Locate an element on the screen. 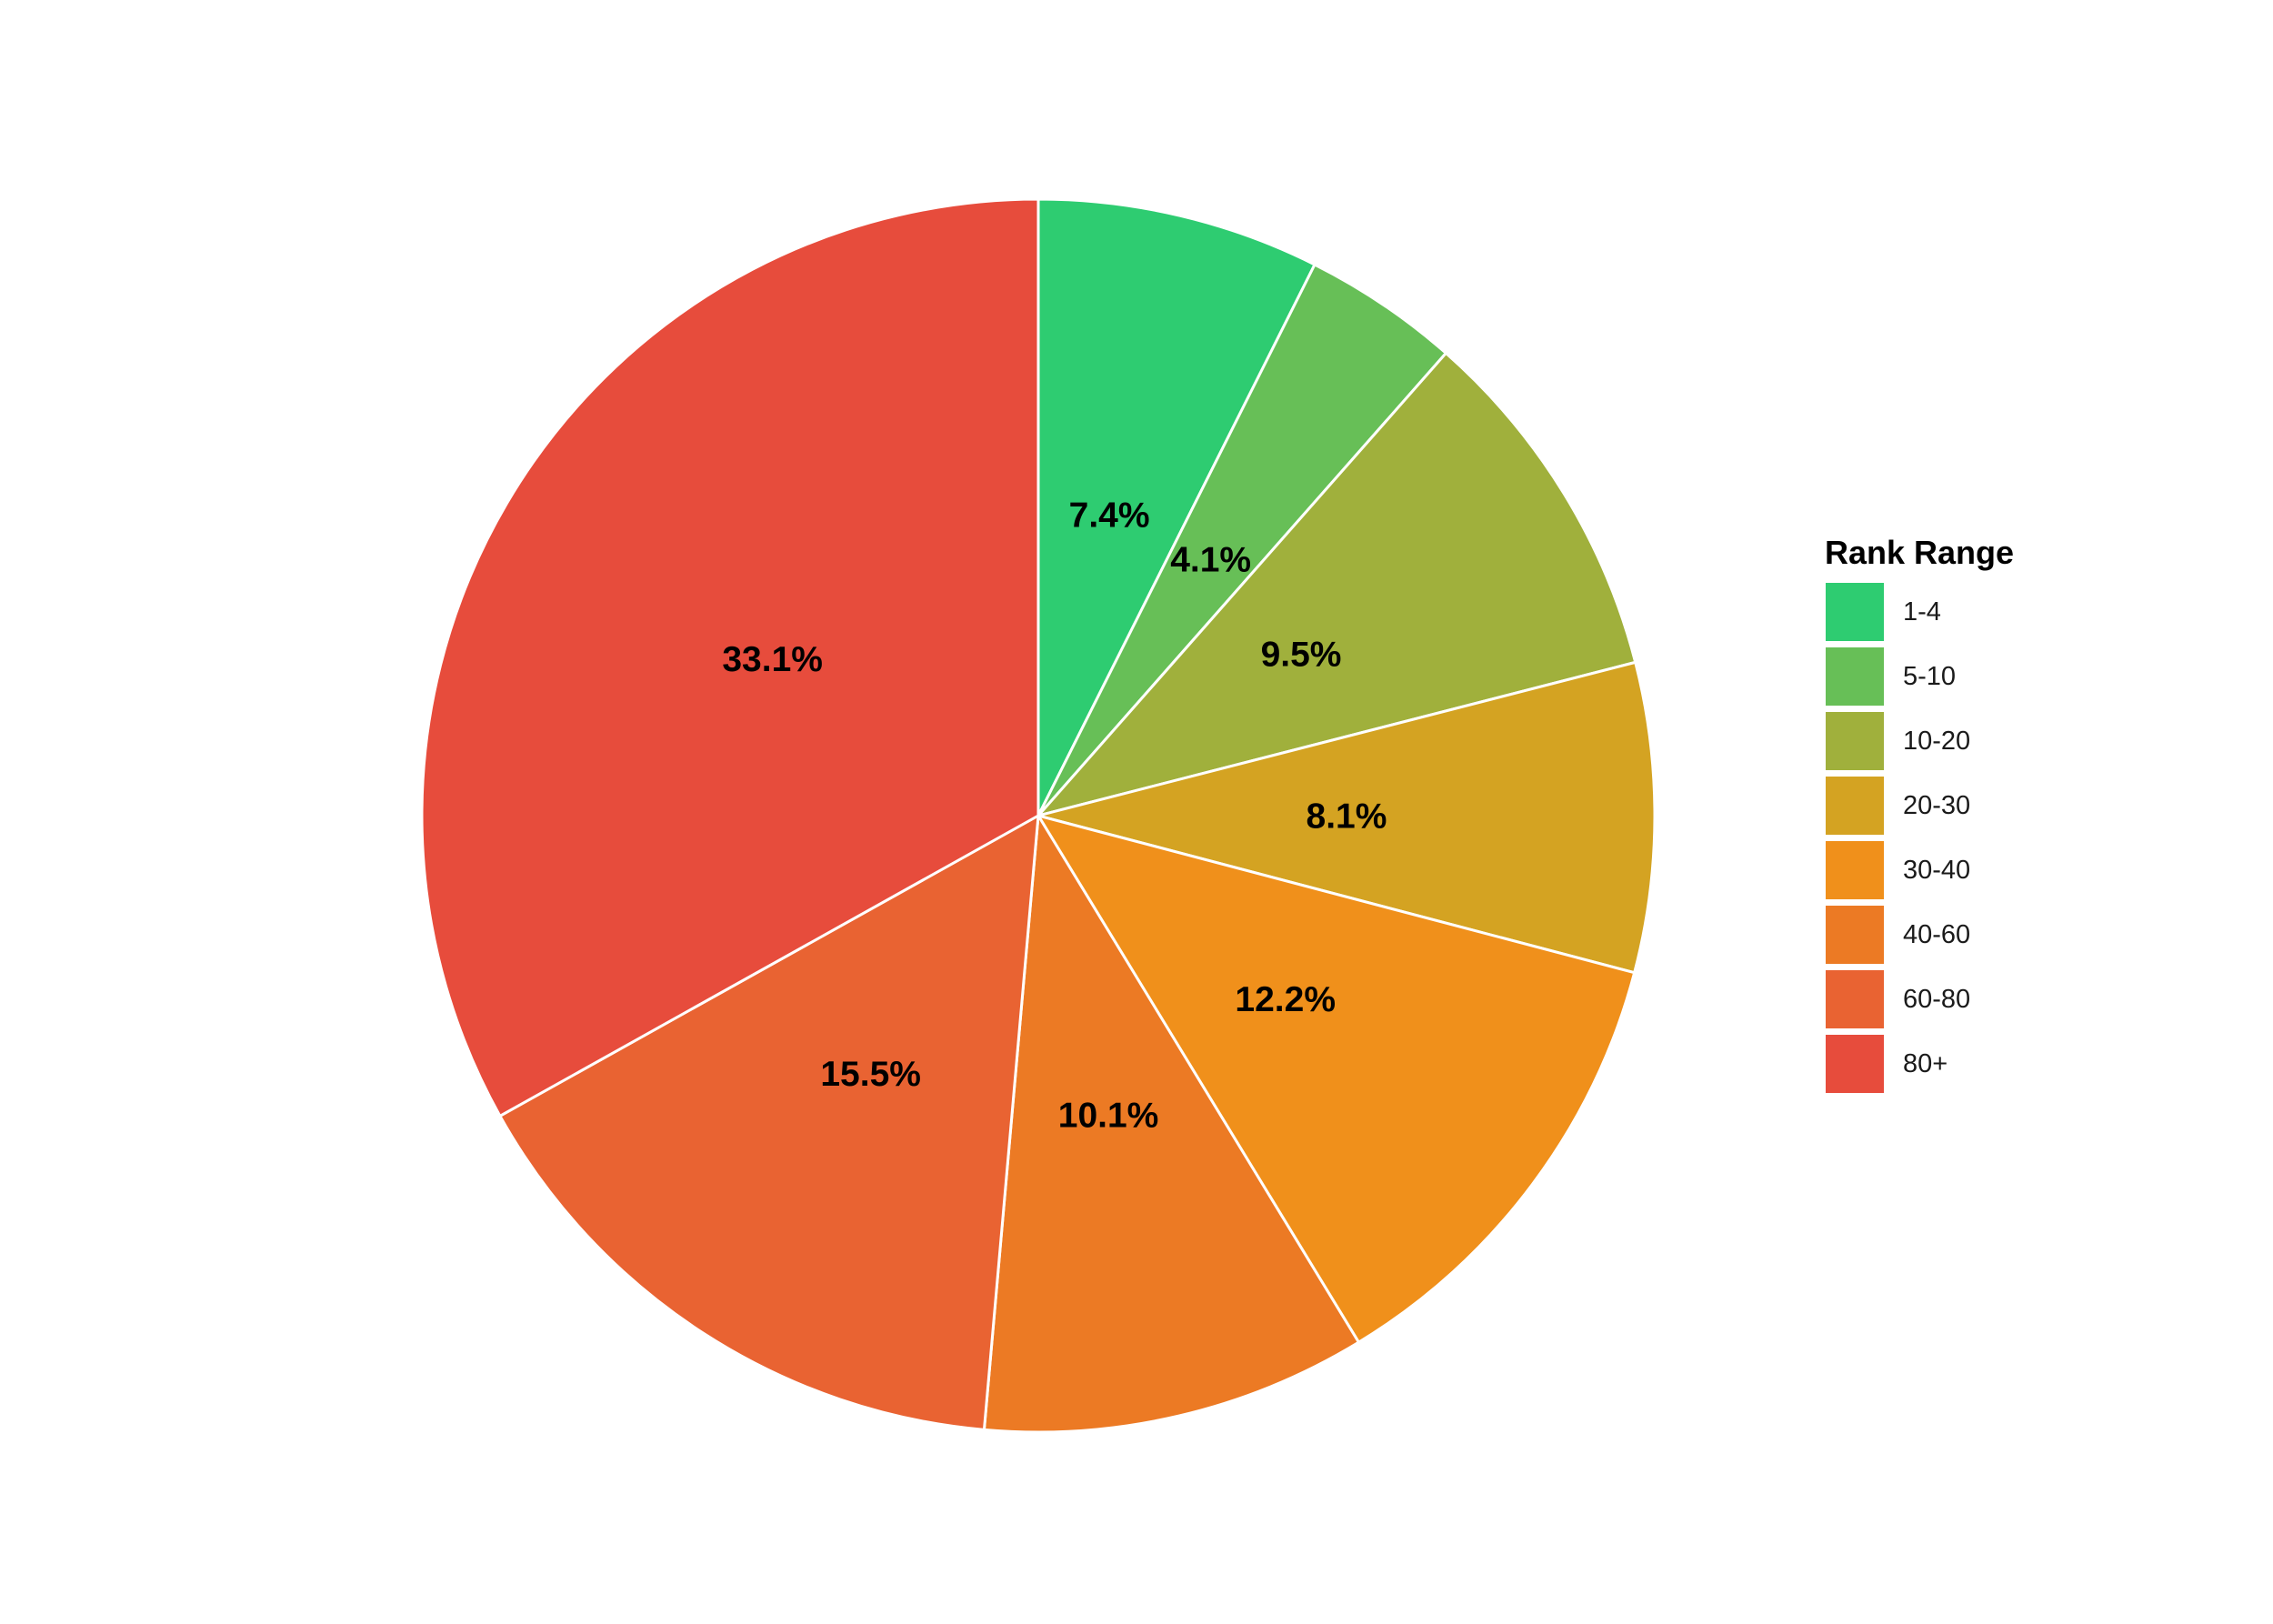 This screenshot has height=1624, width=2273. legend-label-20-30: 20-30 is located at coordinates (1936, 805).